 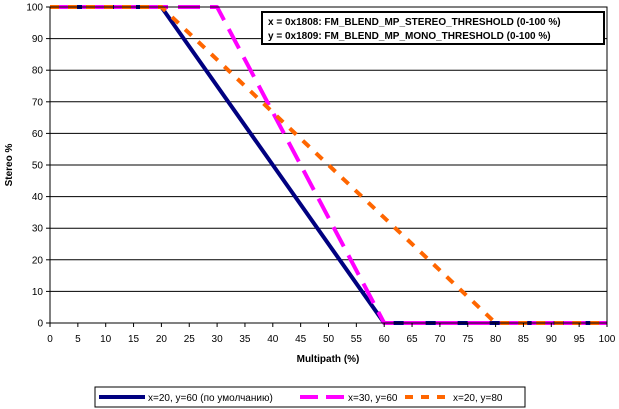 I want to click on x-tick-label: 70, so click(x=440, y=339).